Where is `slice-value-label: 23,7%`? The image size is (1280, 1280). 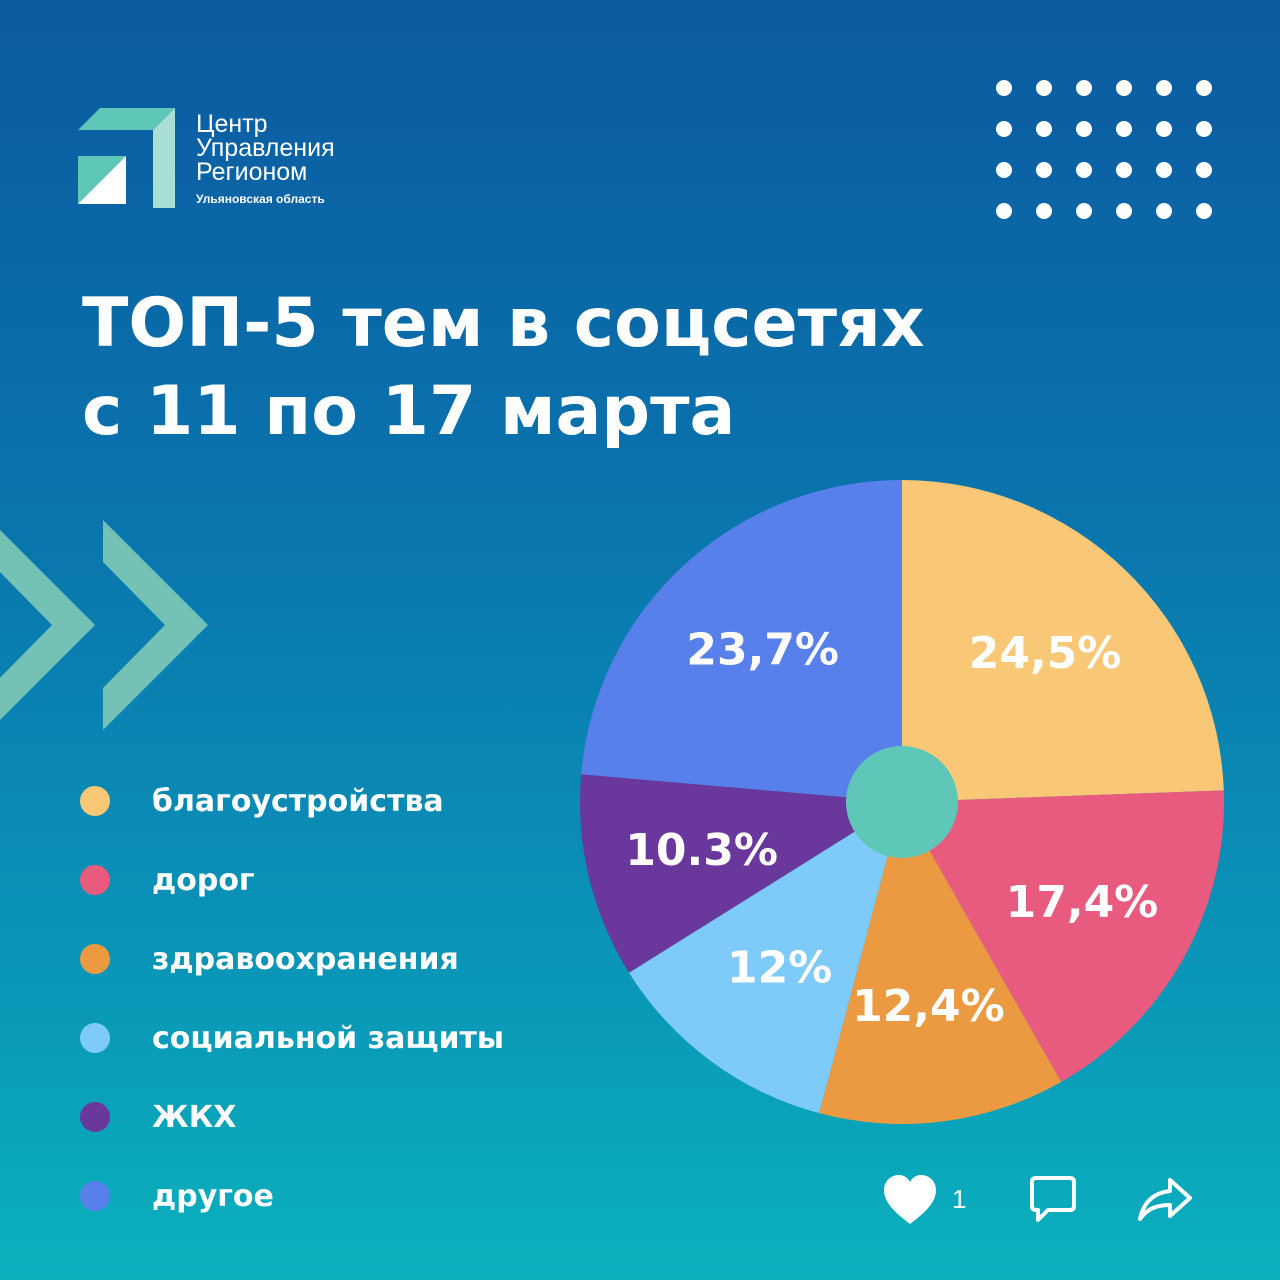
slice-value-label: 23,7% is located at coordinates (762, 650).